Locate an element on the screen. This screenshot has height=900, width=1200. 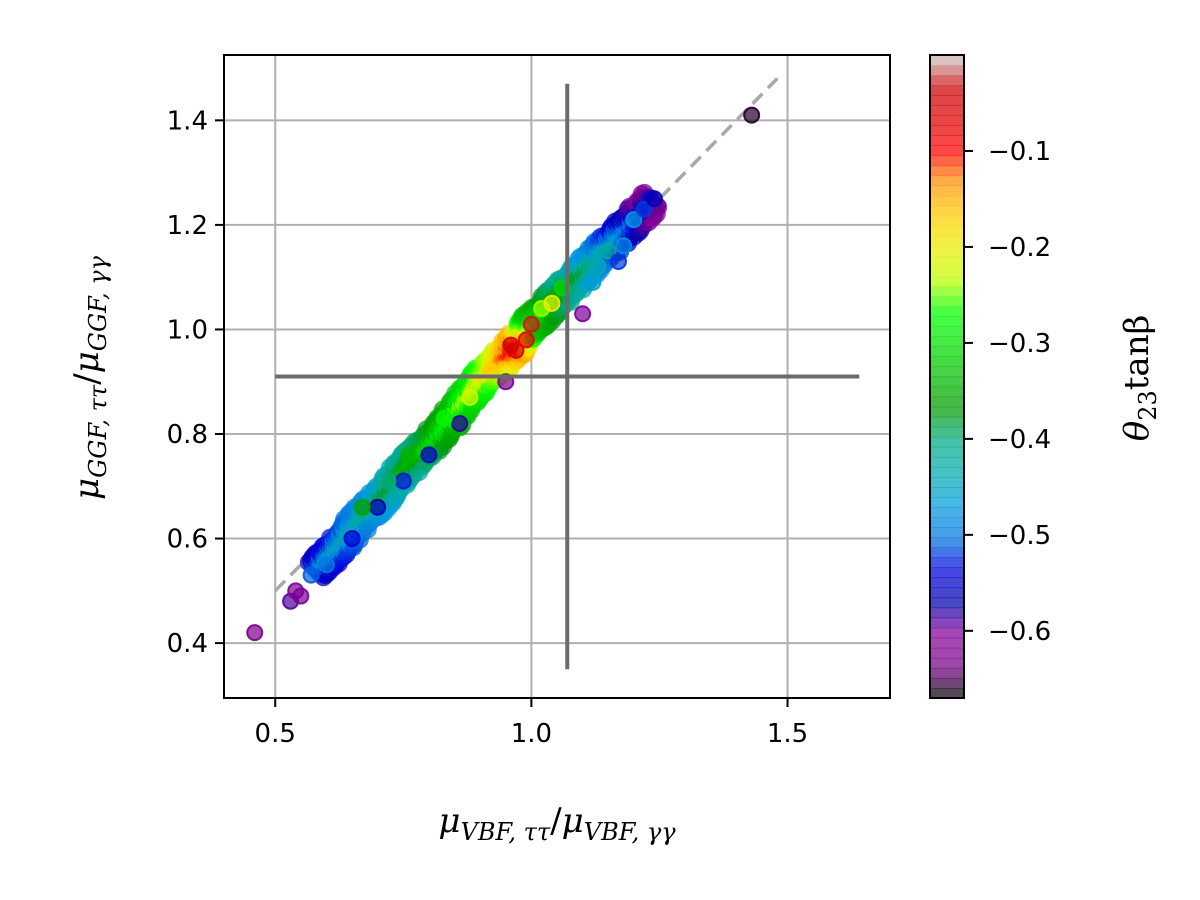
colorbar-tick-label: −0.6 is located at coordinates (1019, 632).